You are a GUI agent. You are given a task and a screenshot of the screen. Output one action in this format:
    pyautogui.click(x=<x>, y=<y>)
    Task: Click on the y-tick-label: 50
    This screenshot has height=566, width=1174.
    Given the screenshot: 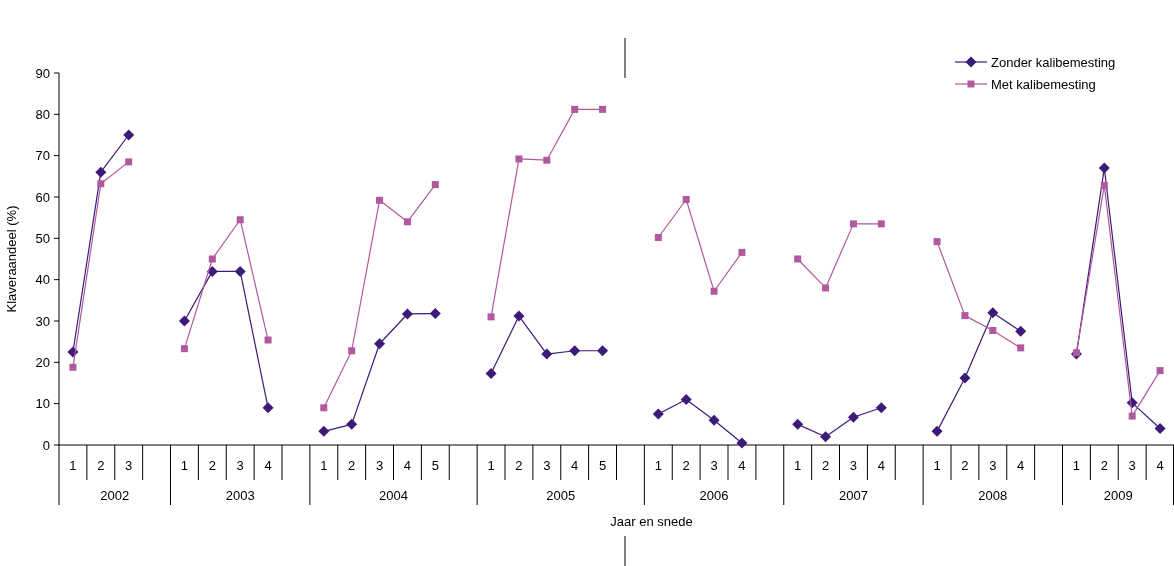 What is the action you would take?
    pyautogui.click(x=42, y=238)
    